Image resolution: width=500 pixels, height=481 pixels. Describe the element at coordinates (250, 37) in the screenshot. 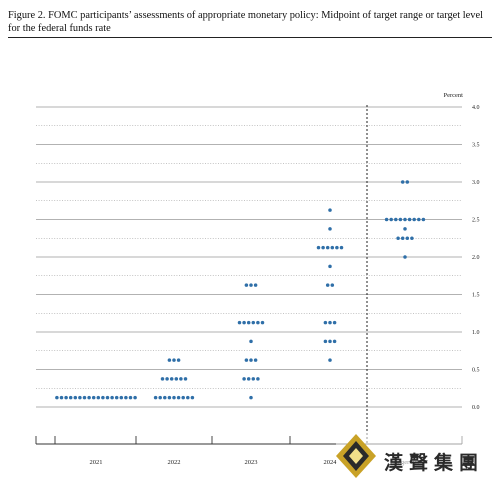

I see `title-rule` at that location.